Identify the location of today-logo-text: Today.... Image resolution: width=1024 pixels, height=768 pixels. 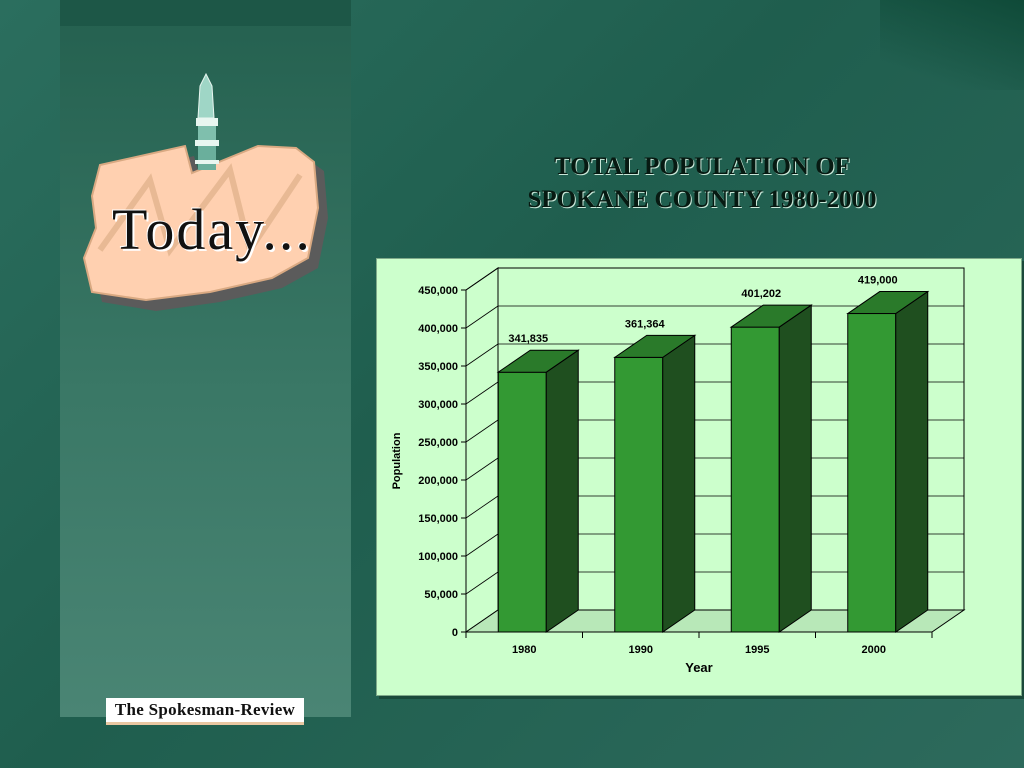
(212, 229).